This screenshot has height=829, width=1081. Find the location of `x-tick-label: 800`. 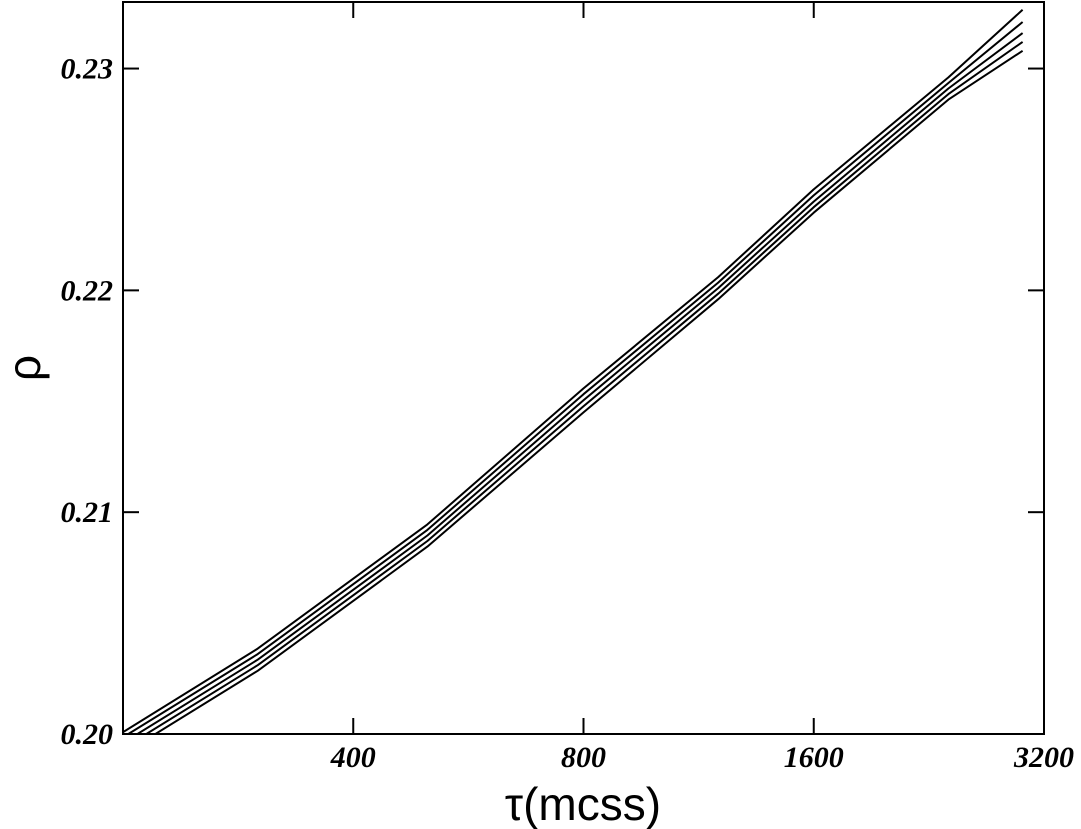

x-tick-label: 800 is located at coordinates (583, 757).